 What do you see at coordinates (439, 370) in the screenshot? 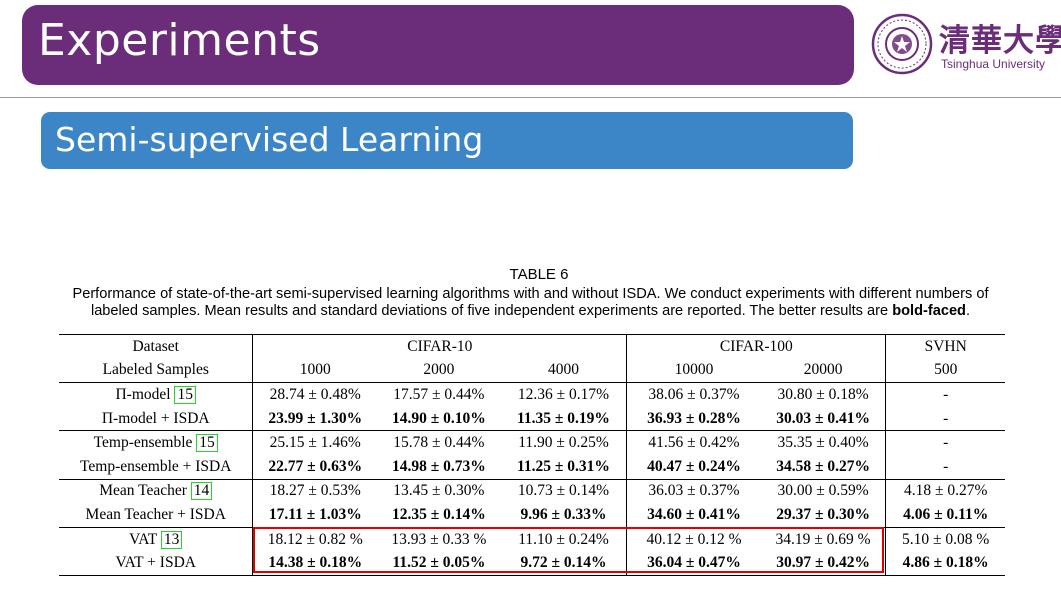
I see `samples-header: 2000` at bounding box center [439, 370].